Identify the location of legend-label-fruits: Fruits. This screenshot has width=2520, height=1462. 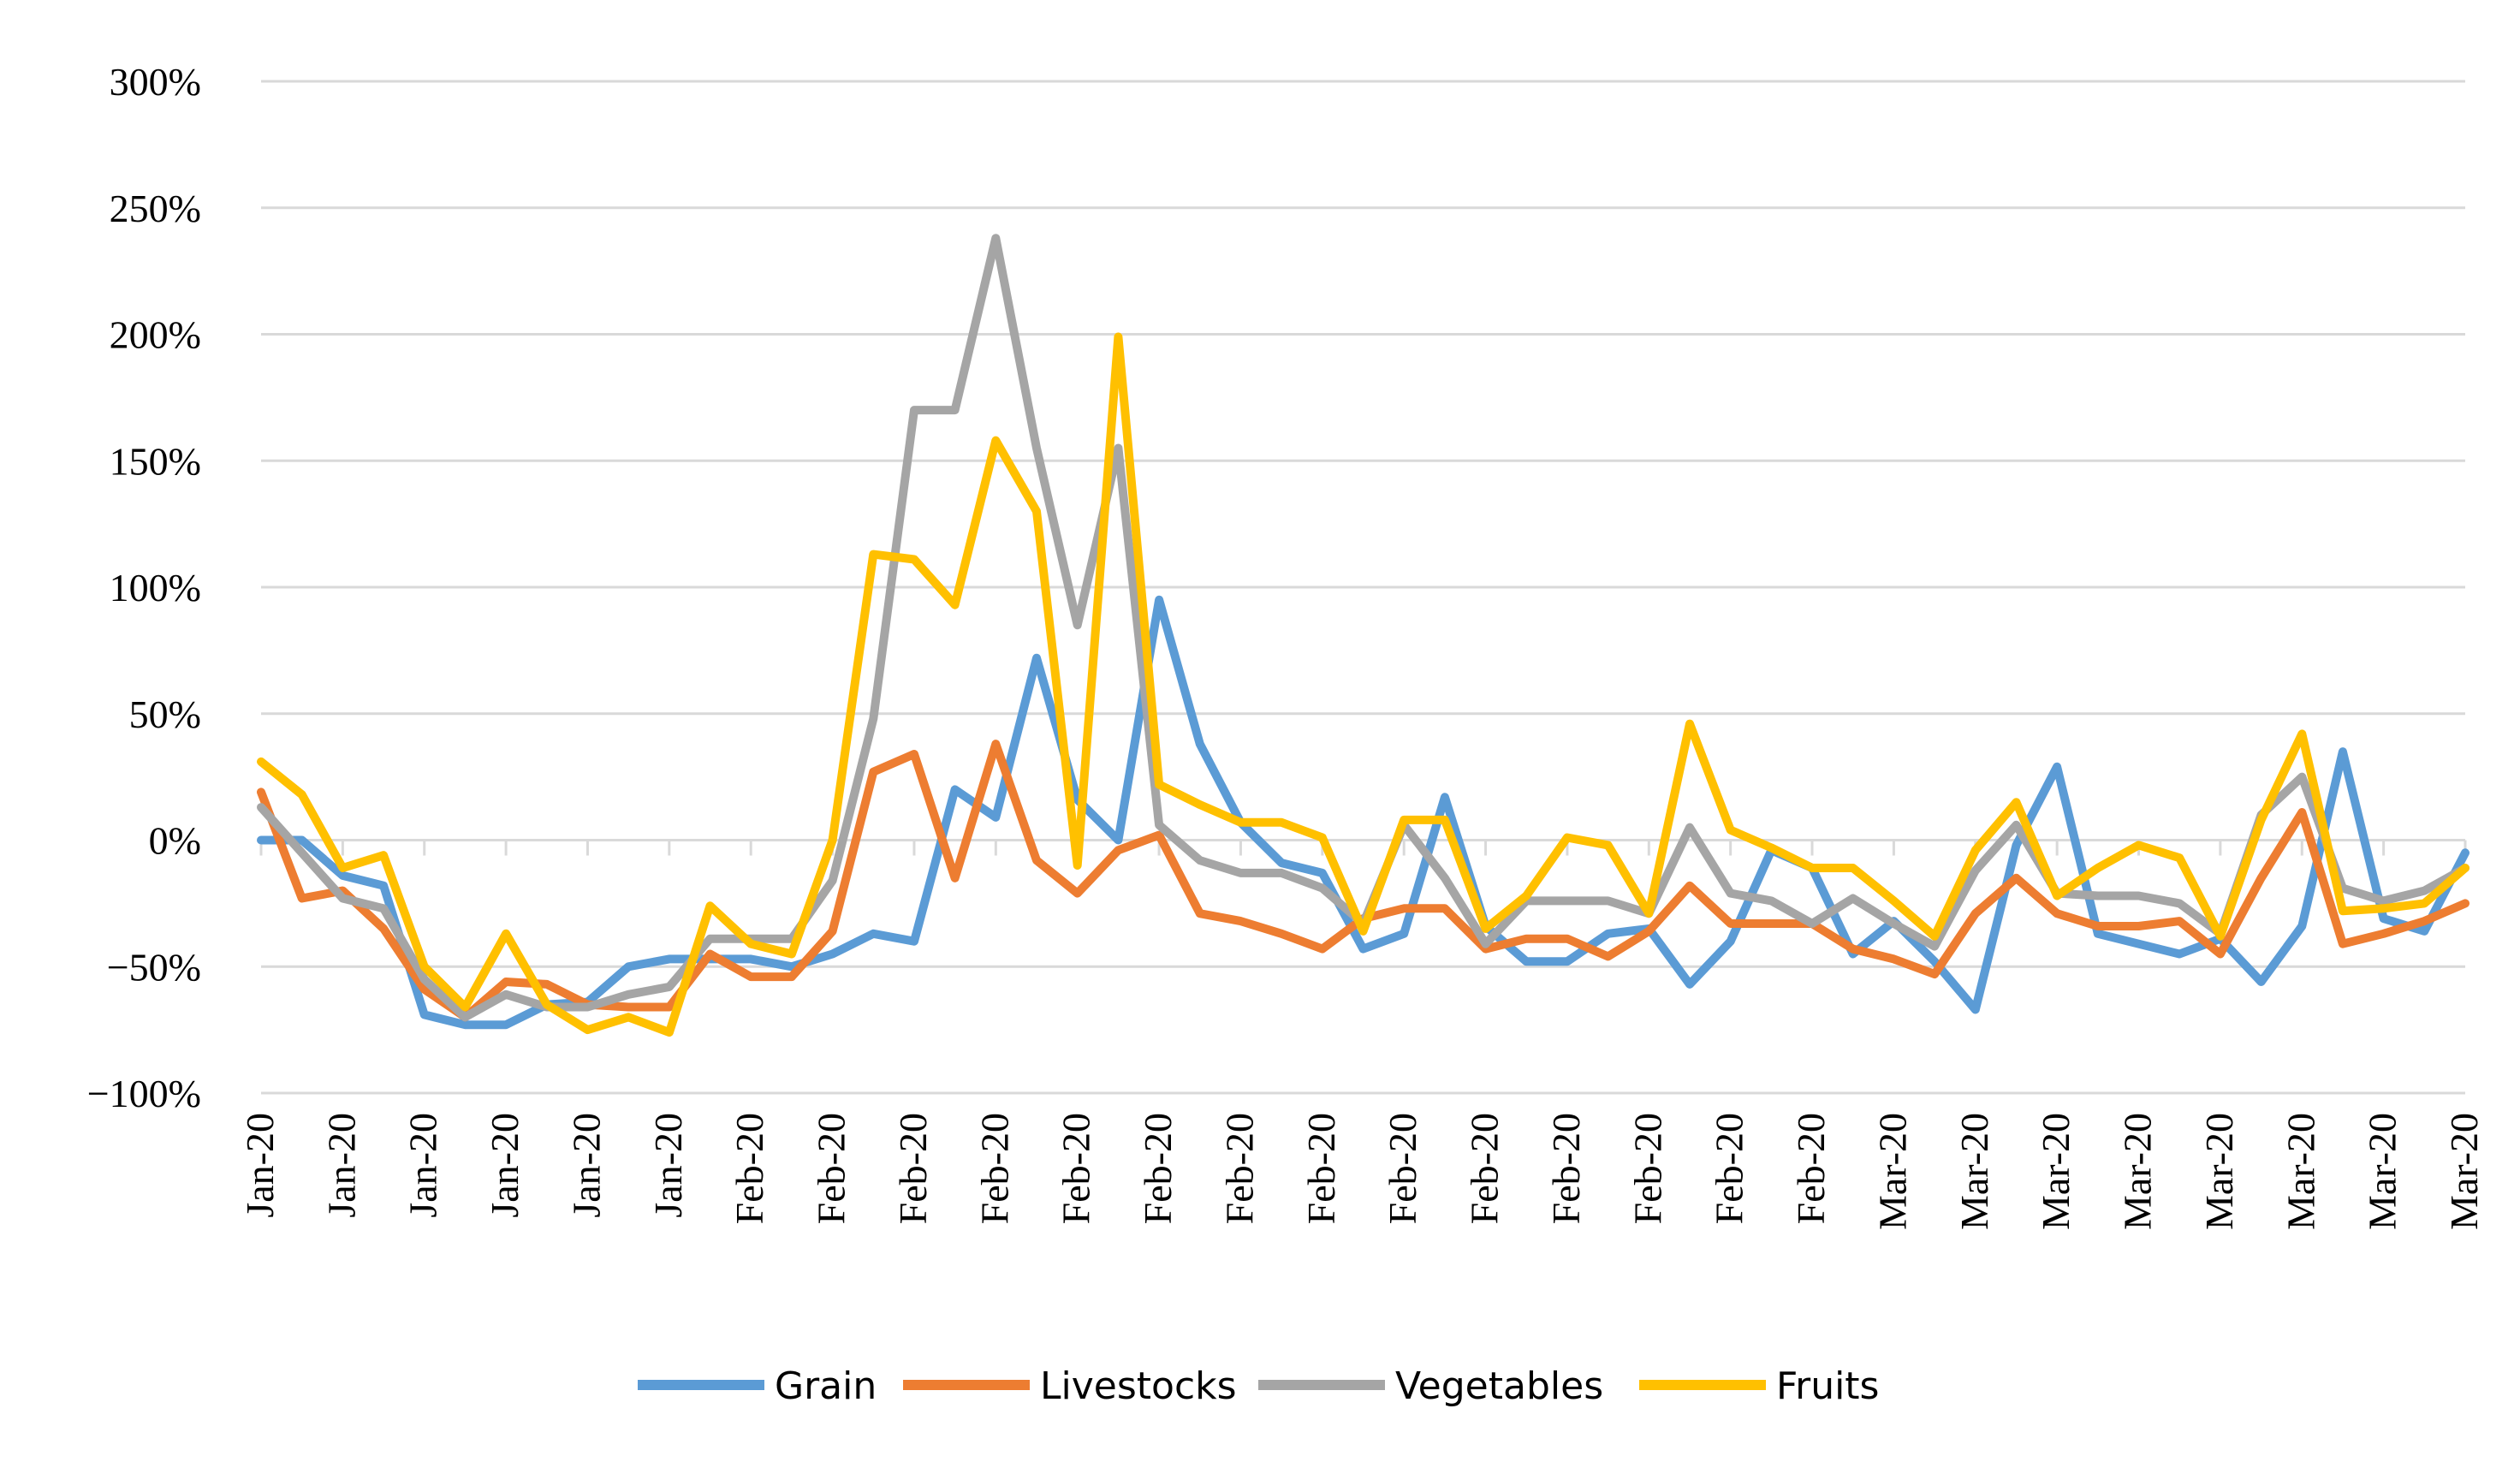
(1828, 1386).